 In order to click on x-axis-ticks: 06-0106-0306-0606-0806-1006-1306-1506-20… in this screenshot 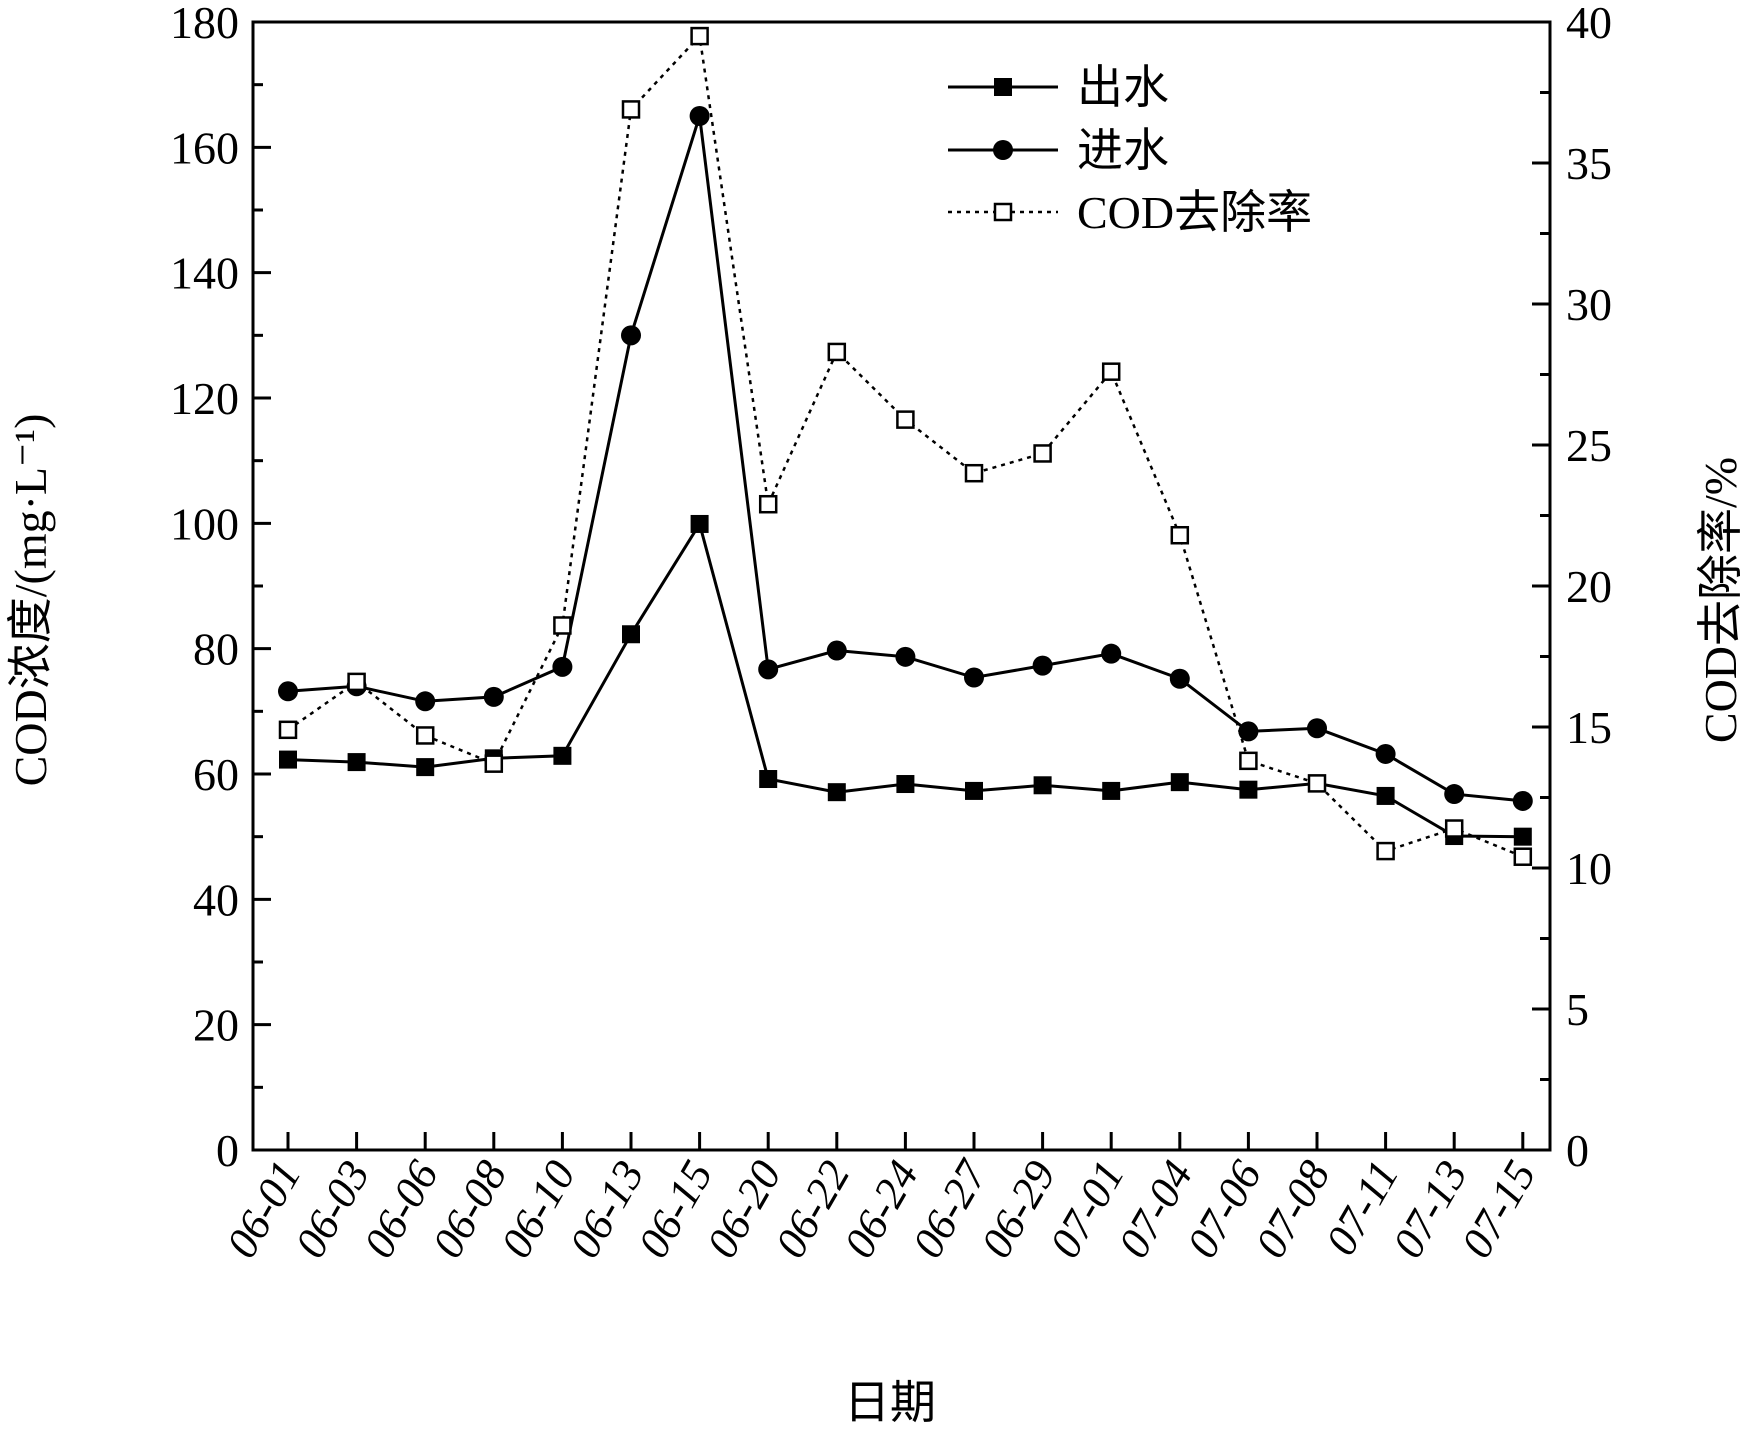, I will do `click(881, 1199)`.